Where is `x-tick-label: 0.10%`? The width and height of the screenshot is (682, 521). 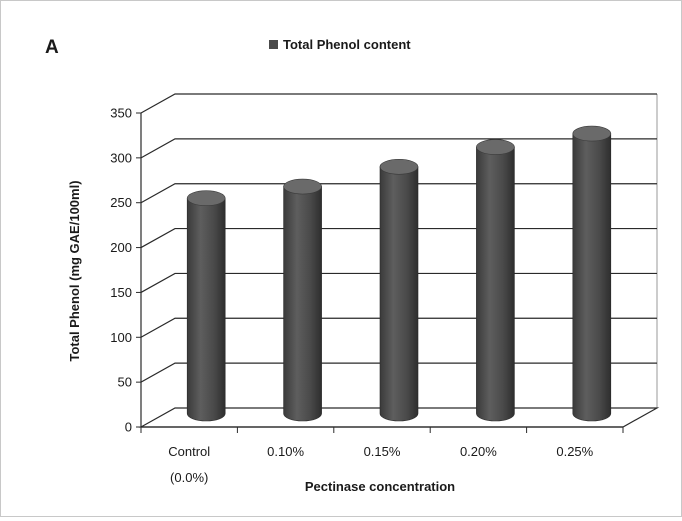 x-tick-label: 0.10% is located at coordinates (285, 451).